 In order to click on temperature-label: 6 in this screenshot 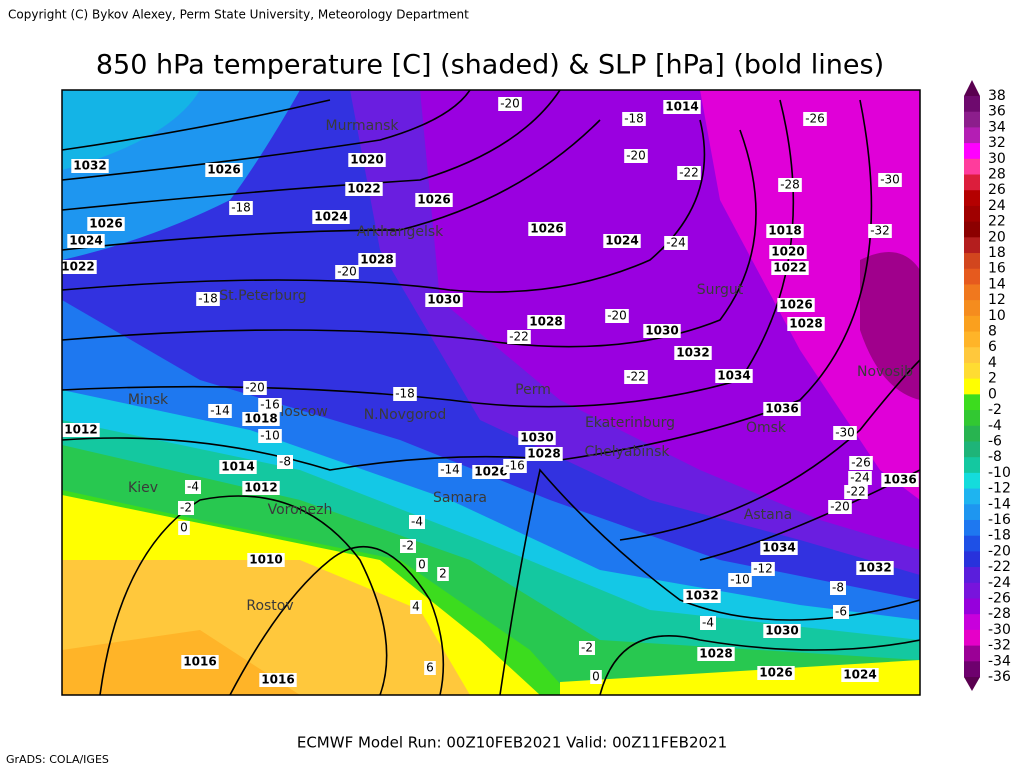, I will do `click(430, 668)`.